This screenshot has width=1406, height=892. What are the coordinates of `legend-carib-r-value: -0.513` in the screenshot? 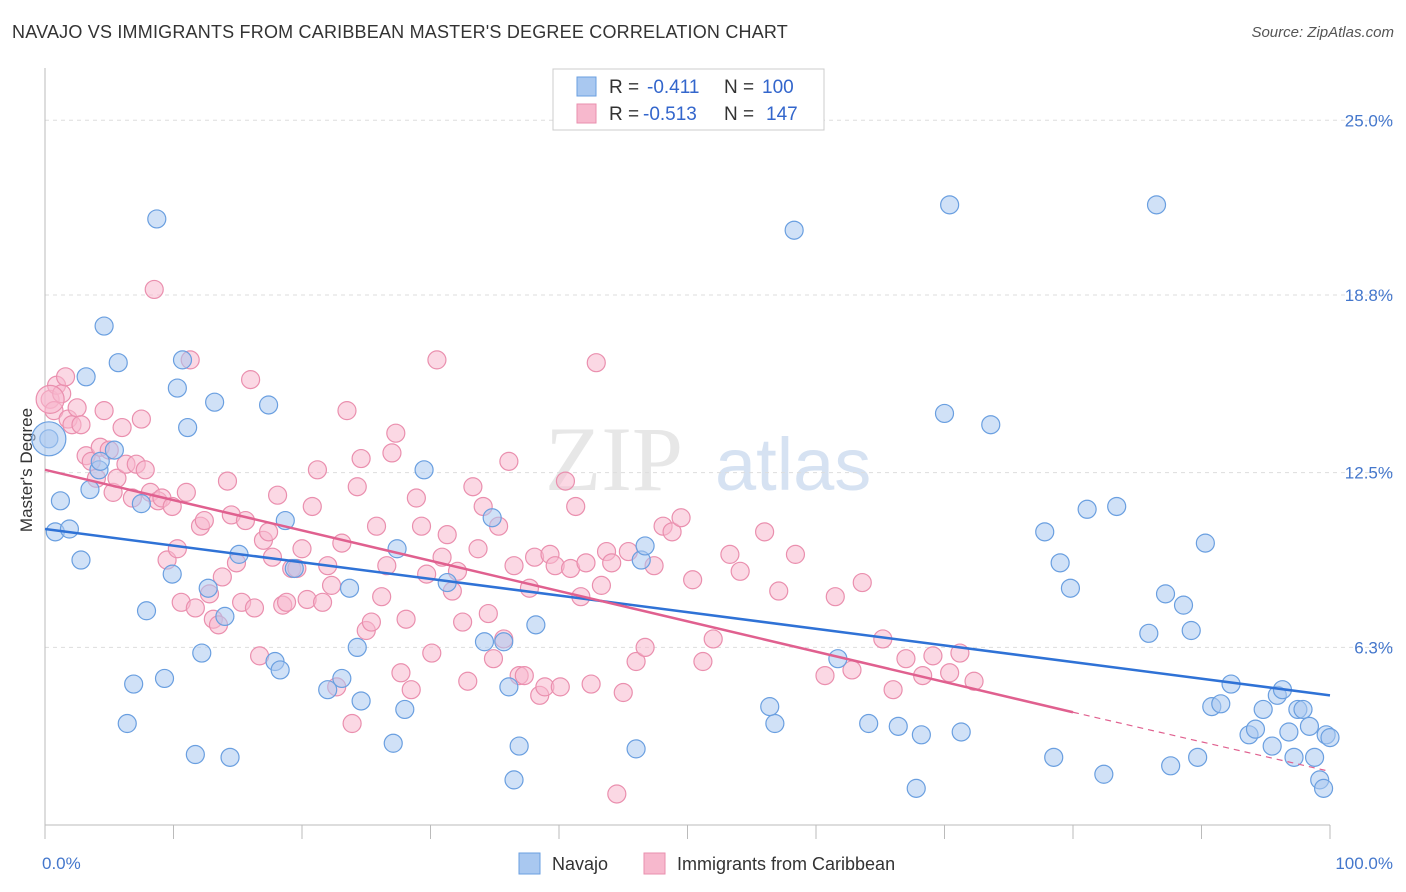 It's located at (670, 114).